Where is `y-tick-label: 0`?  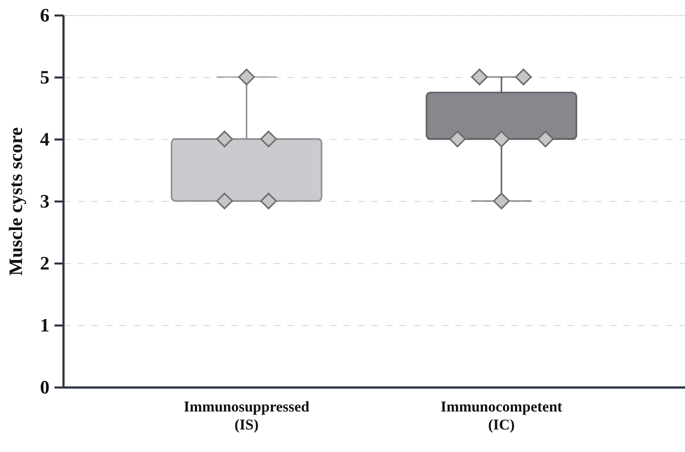 y-tick-label: 0 is located at coordinates (45, 388).